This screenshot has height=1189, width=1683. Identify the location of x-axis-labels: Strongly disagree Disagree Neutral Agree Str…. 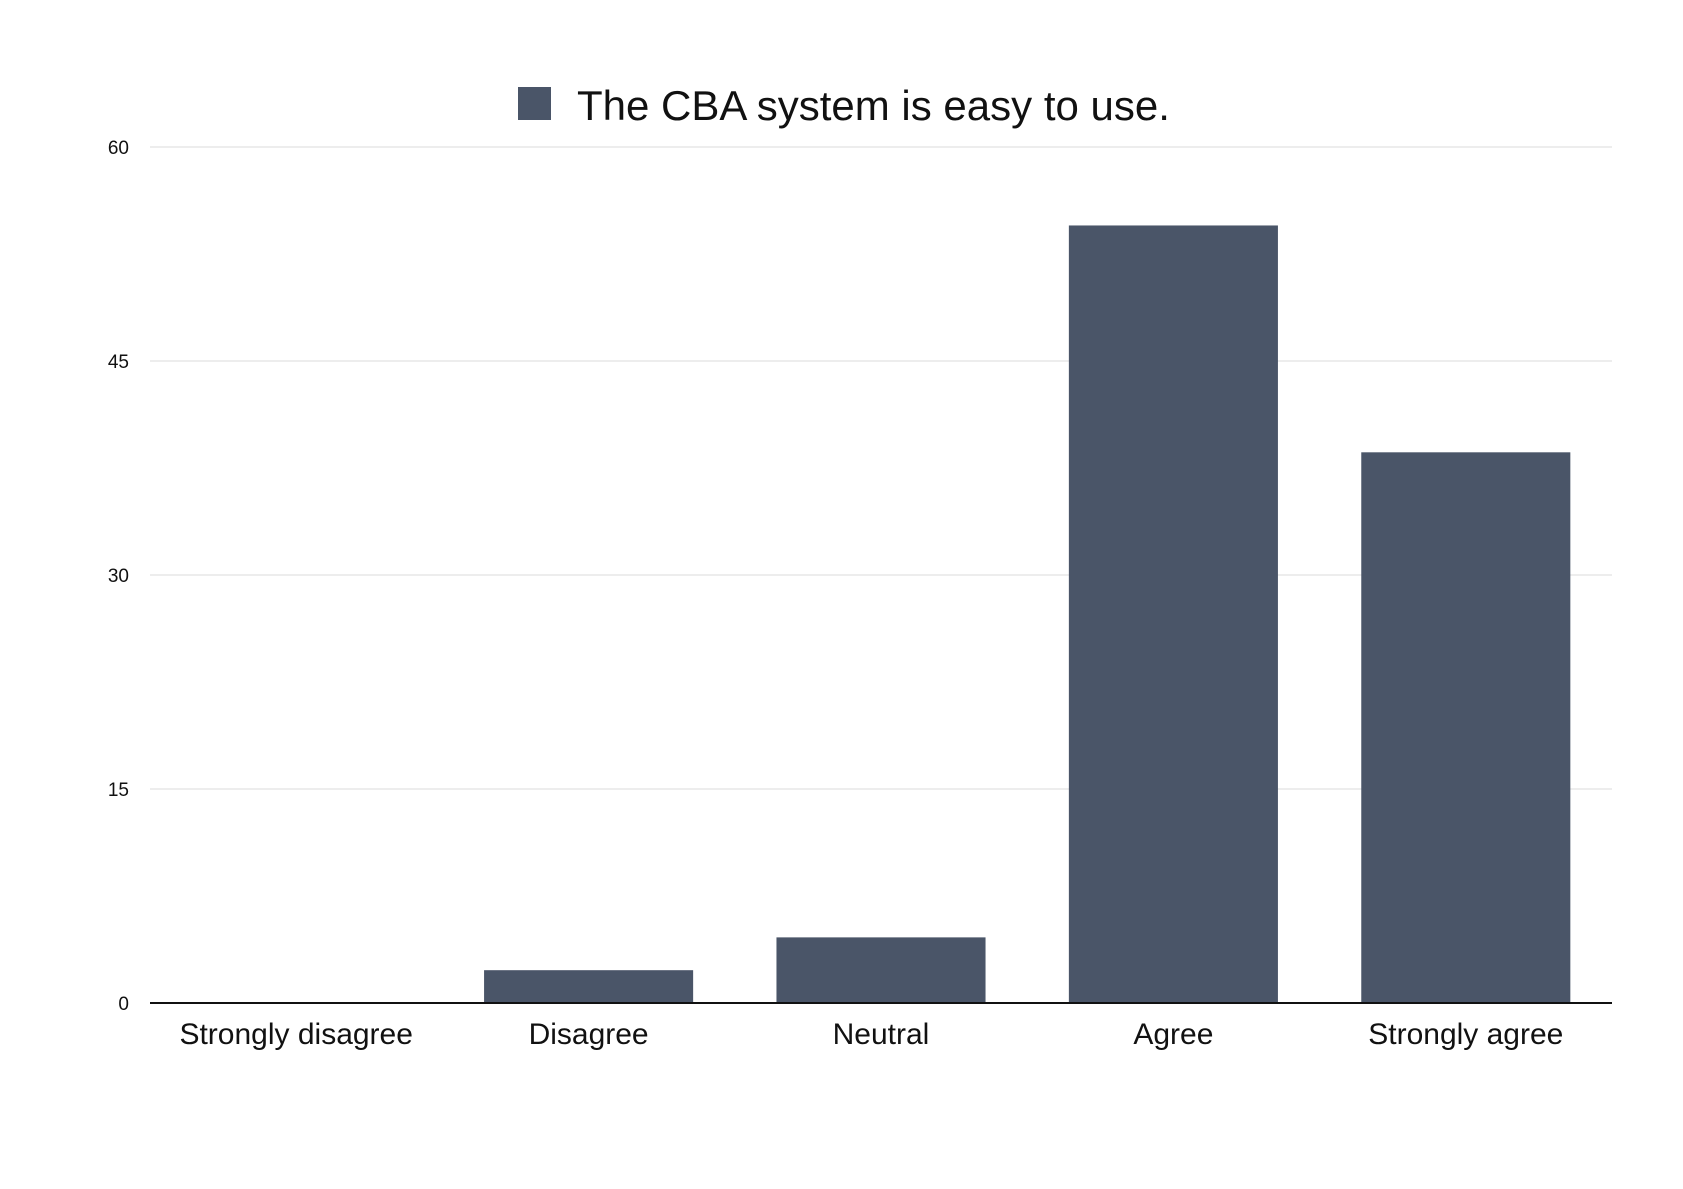
(871, 1034).